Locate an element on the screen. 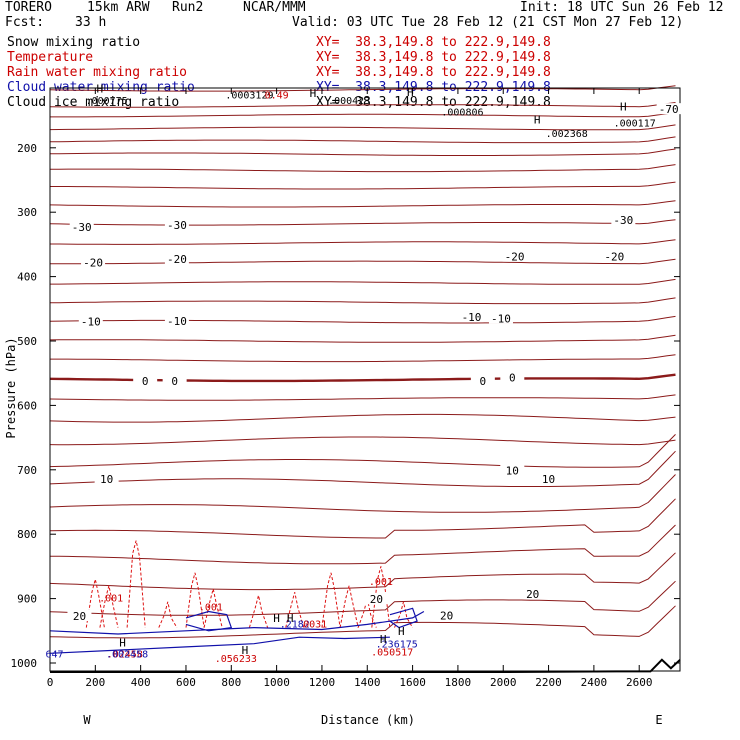 The image size is (740, 740). y-tick-label: 800 is located at coordinates (27, 534).